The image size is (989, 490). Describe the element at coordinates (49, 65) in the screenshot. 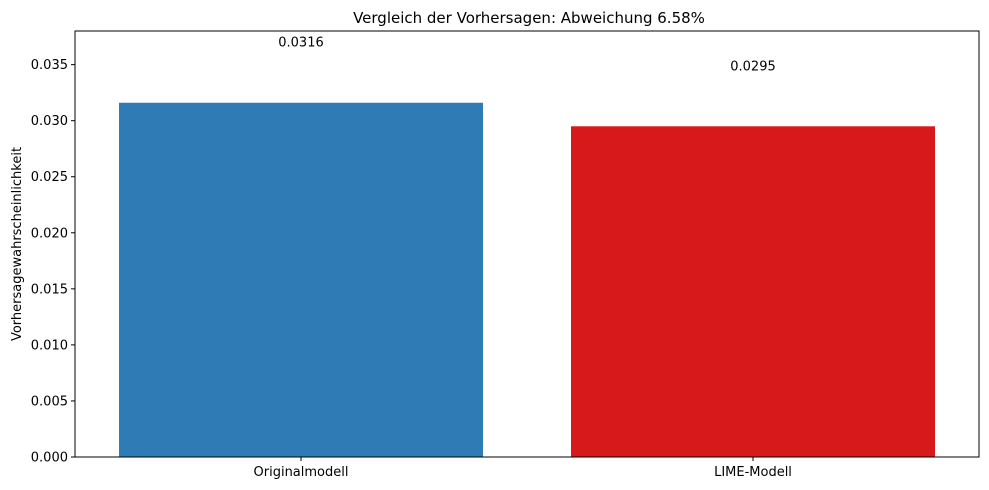

I see `y-tick-label: 0.035` at that location.